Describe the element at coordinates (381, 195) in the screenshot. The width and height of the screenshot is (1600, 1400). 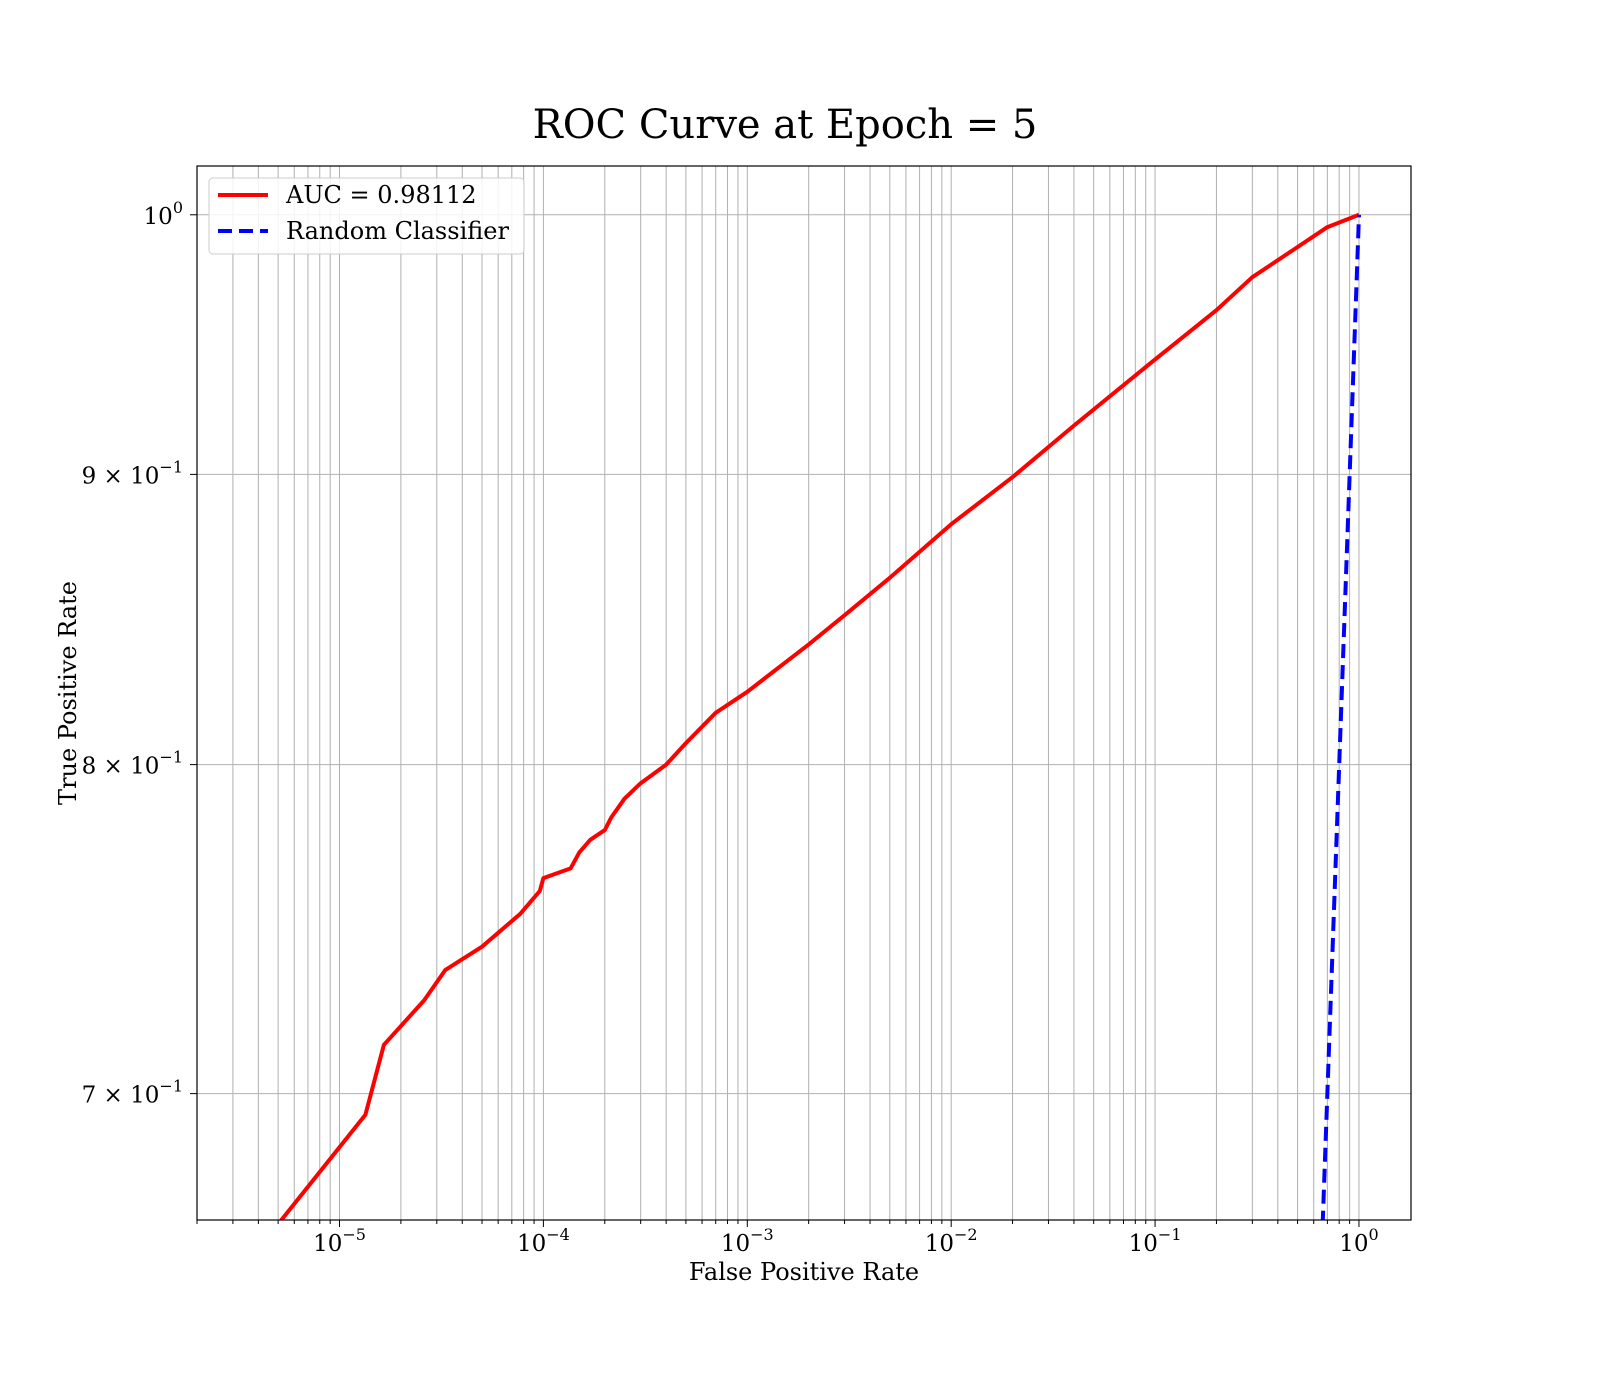
I see `legend-label-auc: AUC = 0.98112` at that location.